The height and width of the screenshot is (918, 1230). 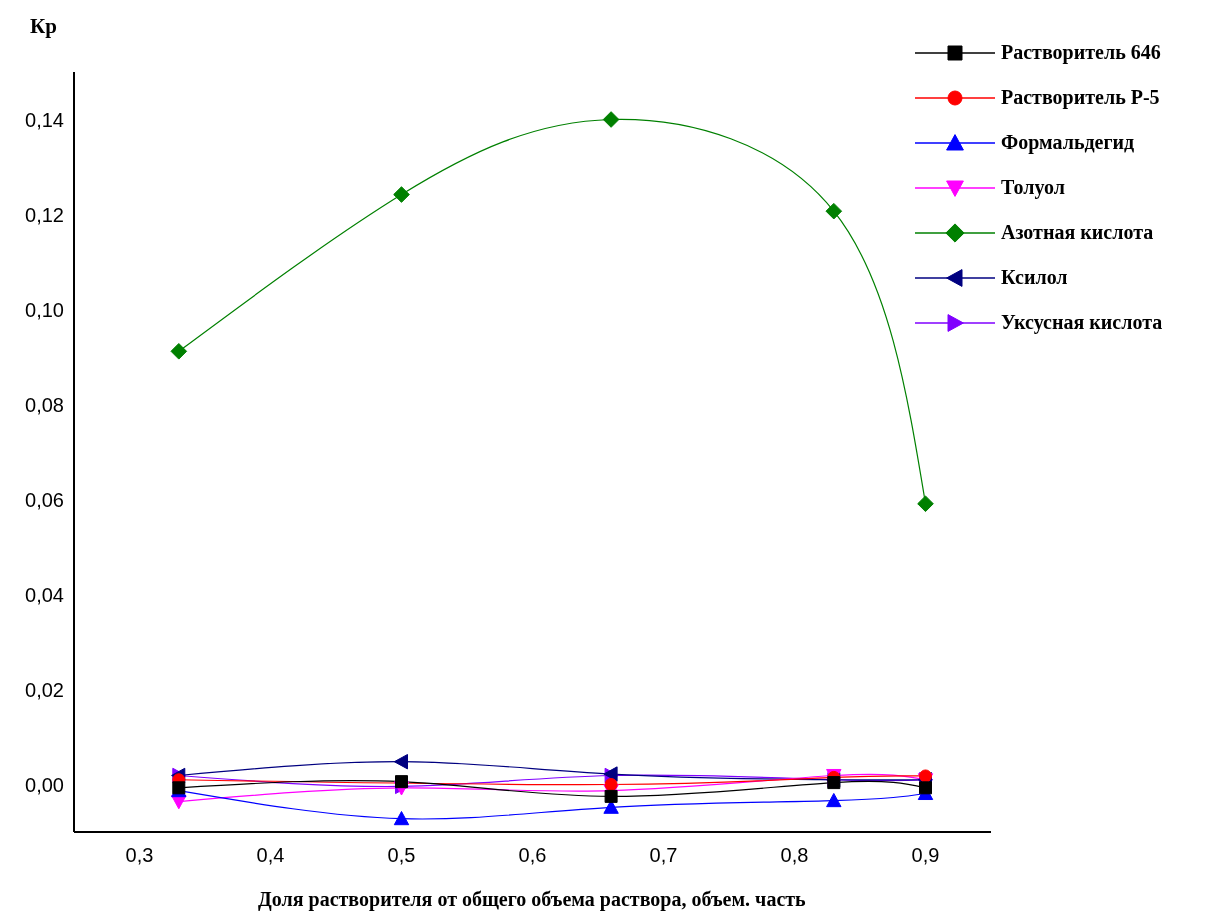 I want to click on x-tick-label: 0,3, so click(x=139, y=855).